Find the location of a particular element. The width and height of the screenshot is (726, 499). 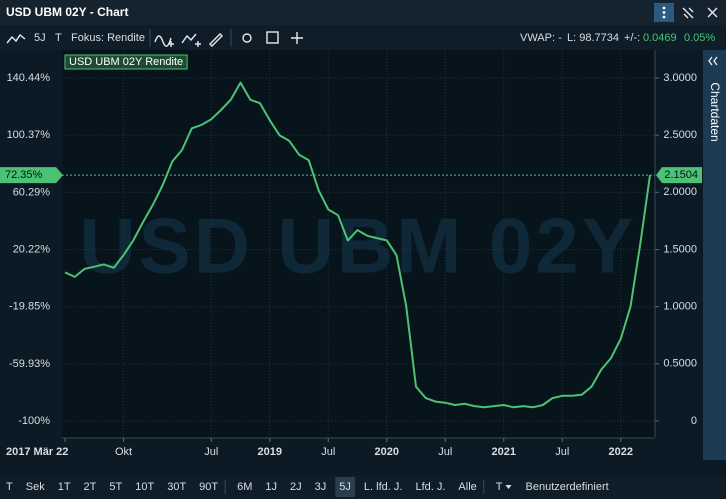

crosshair-icon is located at coordinates (297, 38).